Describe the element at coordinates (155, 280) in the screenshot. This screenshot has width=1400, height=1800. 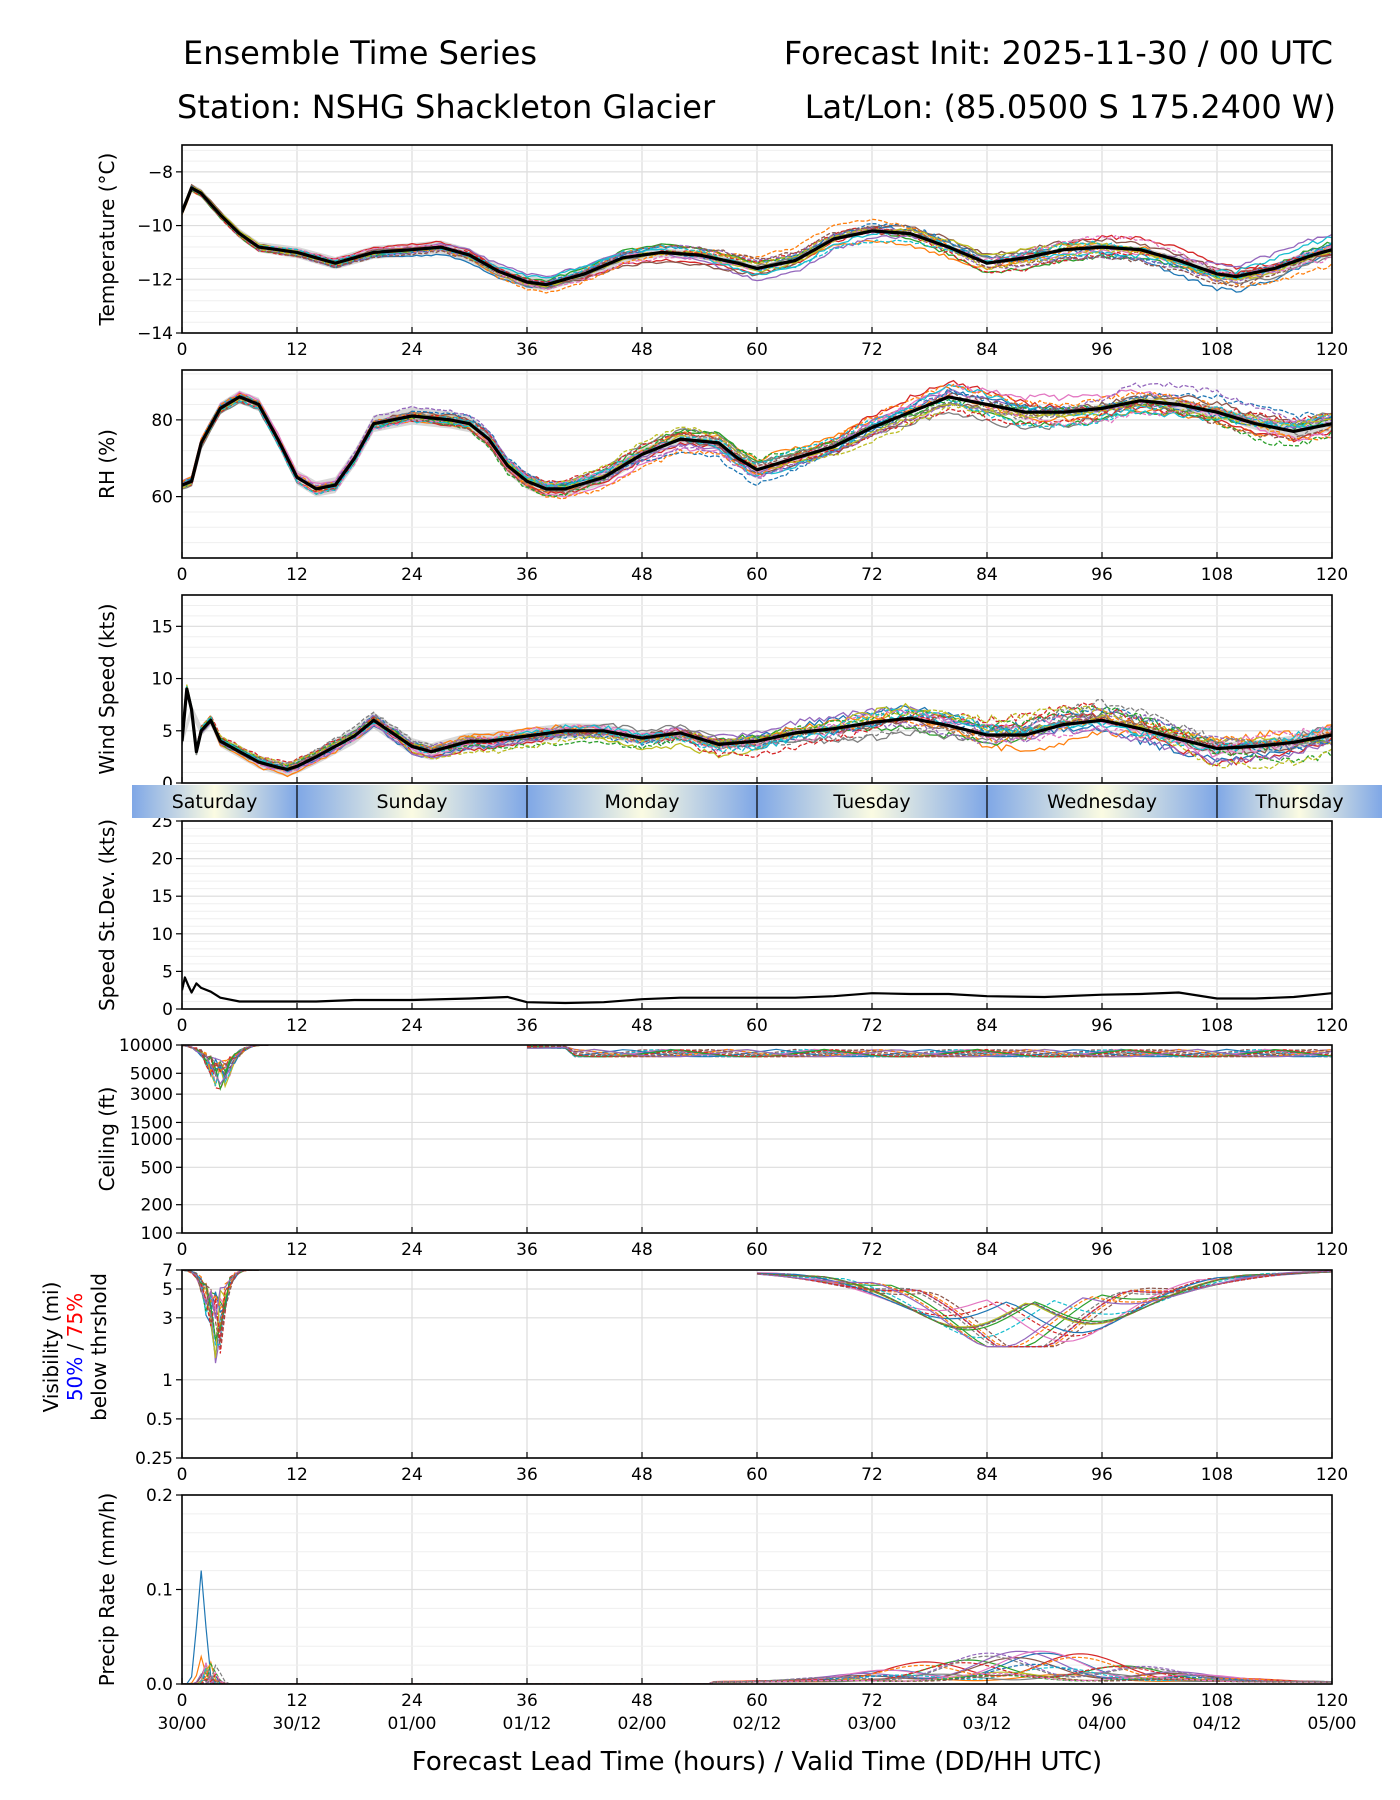
I see `y-tick-label: −12` at that location.